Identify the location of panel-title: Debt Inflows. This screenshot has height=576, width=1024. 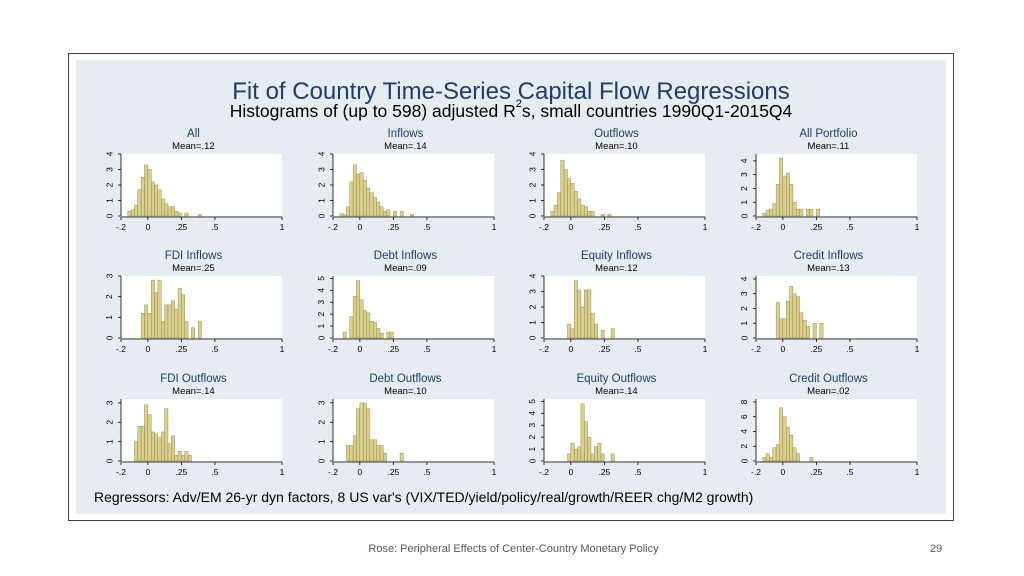
(406, 256).